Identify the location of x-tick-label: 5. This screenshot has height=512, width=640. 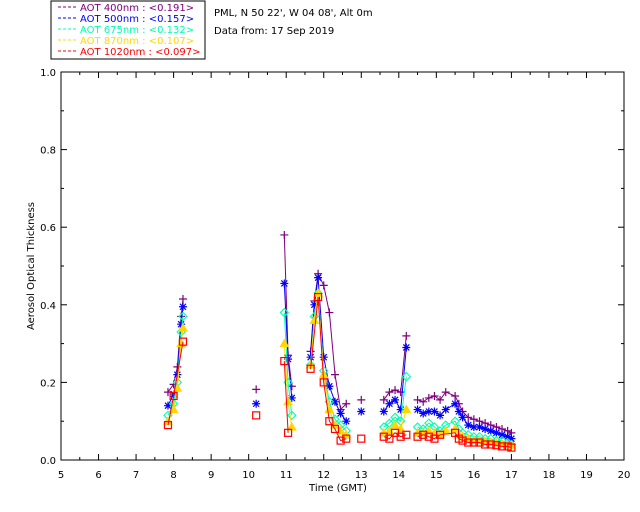
(61, 475).